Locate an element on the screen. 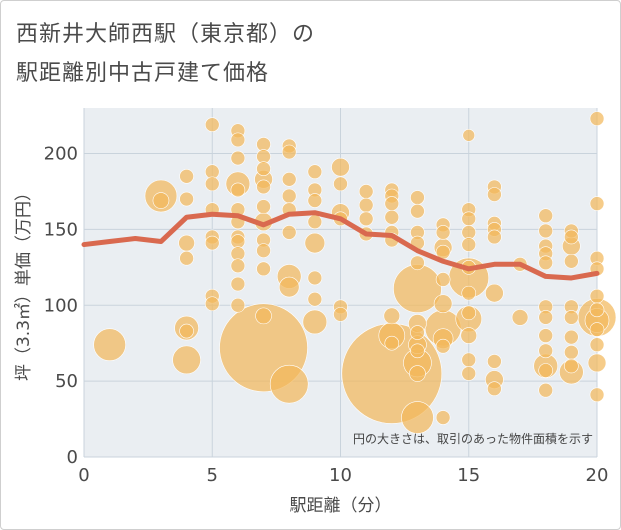 This screenshot has height=530, width=621. chart-title-line1: 西新井大師西駅（東京都）の is located at coordinates (166, 34).